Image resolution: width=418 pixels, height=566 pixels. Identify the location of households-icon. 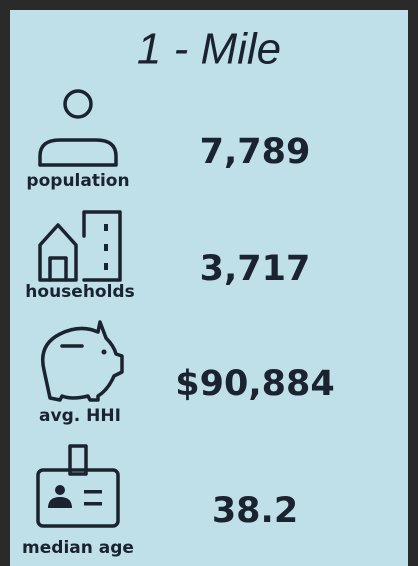
(80, 246).